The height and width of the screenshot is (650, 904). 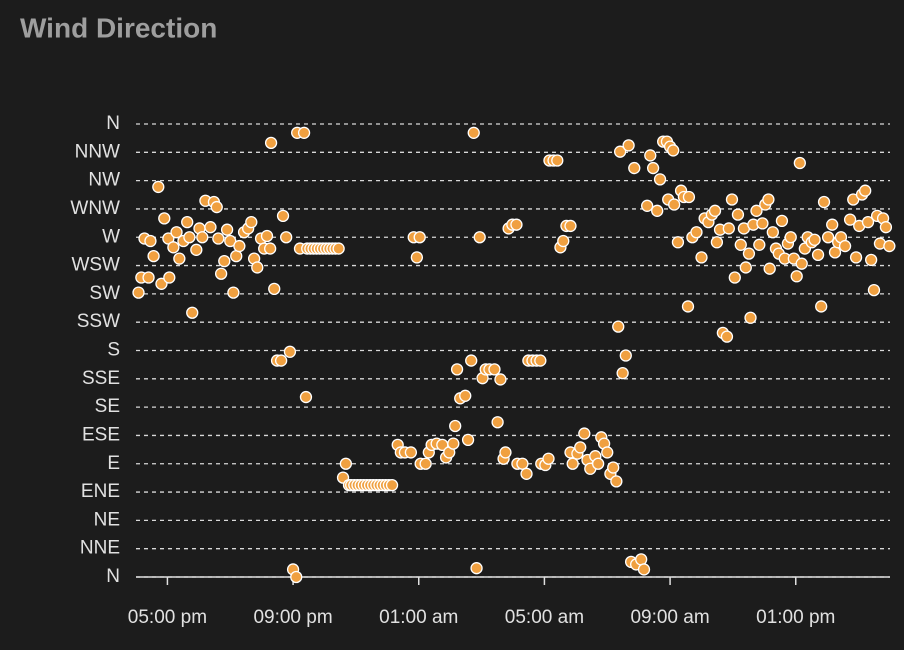 I want to click on y-tick-label: SE, so click(x=107, y=406).